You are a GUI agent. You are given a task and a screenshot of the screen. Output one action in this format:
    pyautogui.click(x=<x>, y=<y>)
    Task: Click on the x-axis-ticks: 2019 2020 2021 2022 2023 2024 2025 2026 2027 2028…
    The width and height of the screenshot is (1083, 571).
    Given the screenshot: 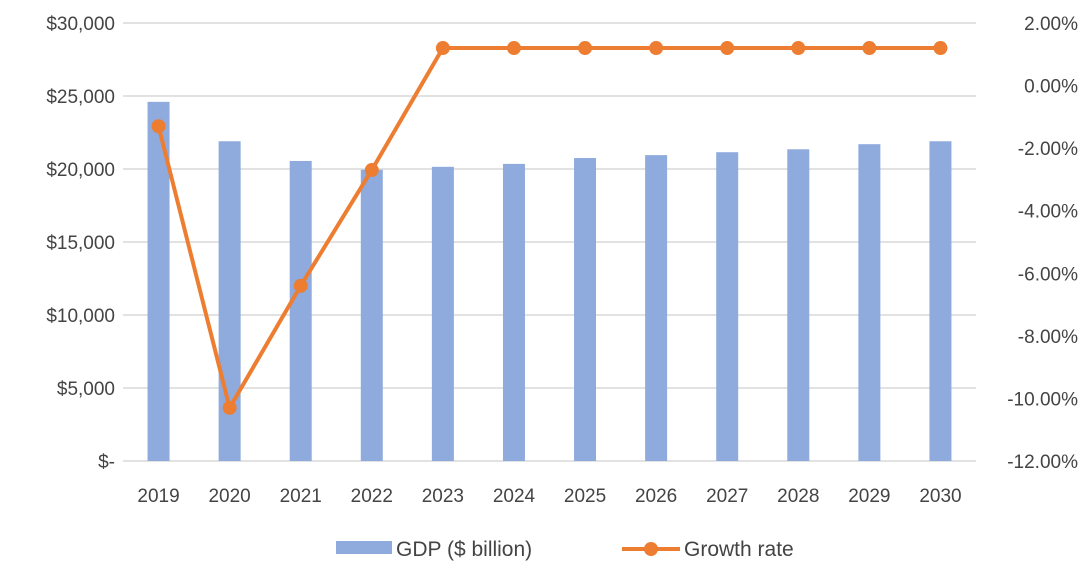 What is the action you would take?
    pyautogui.click(x=549, y=496)
    